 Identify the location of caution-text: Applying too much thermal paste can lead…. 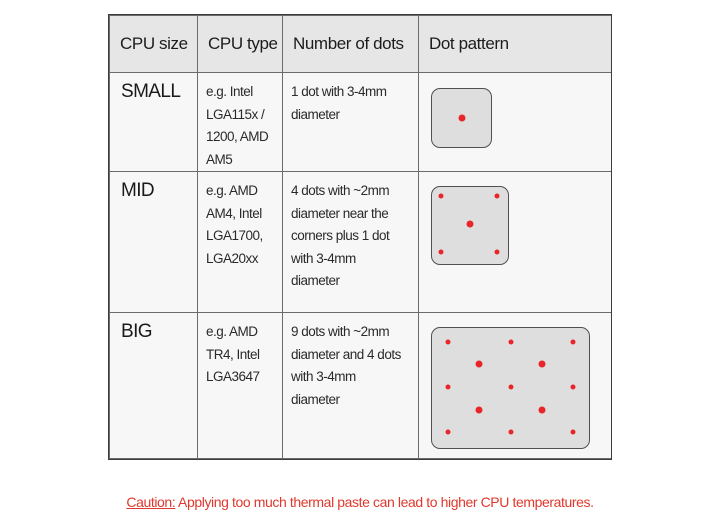
(384, 502).